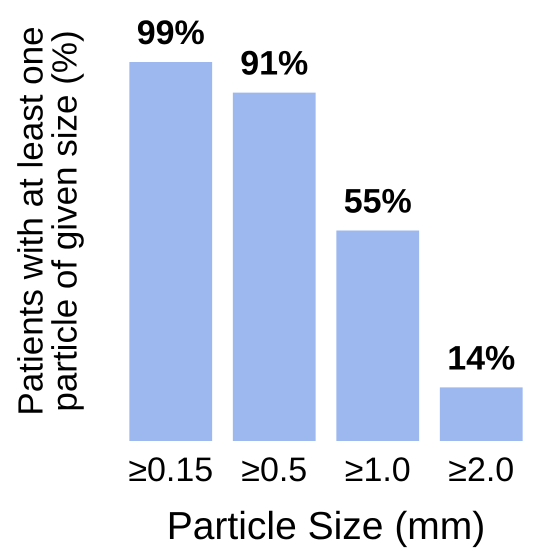  I want to click on x-tick-label: ≥0.15, so click(171, 470).